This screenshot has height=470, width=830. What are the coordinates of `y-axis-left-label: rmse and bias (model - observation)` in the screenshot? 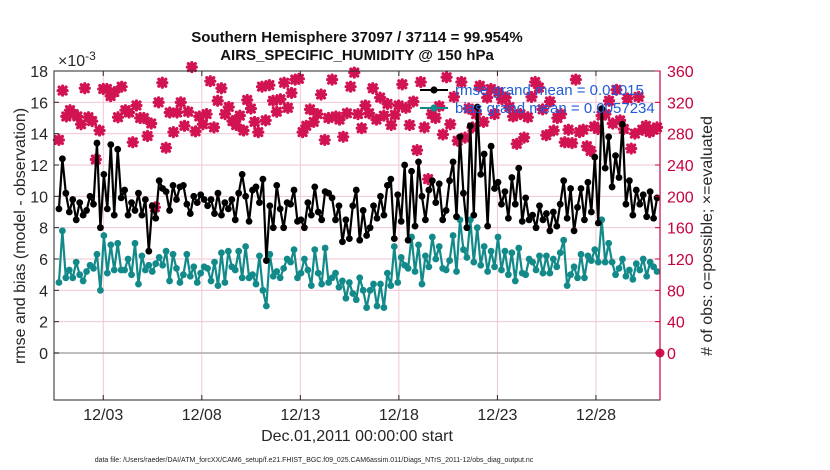 It's located at (20, 236).